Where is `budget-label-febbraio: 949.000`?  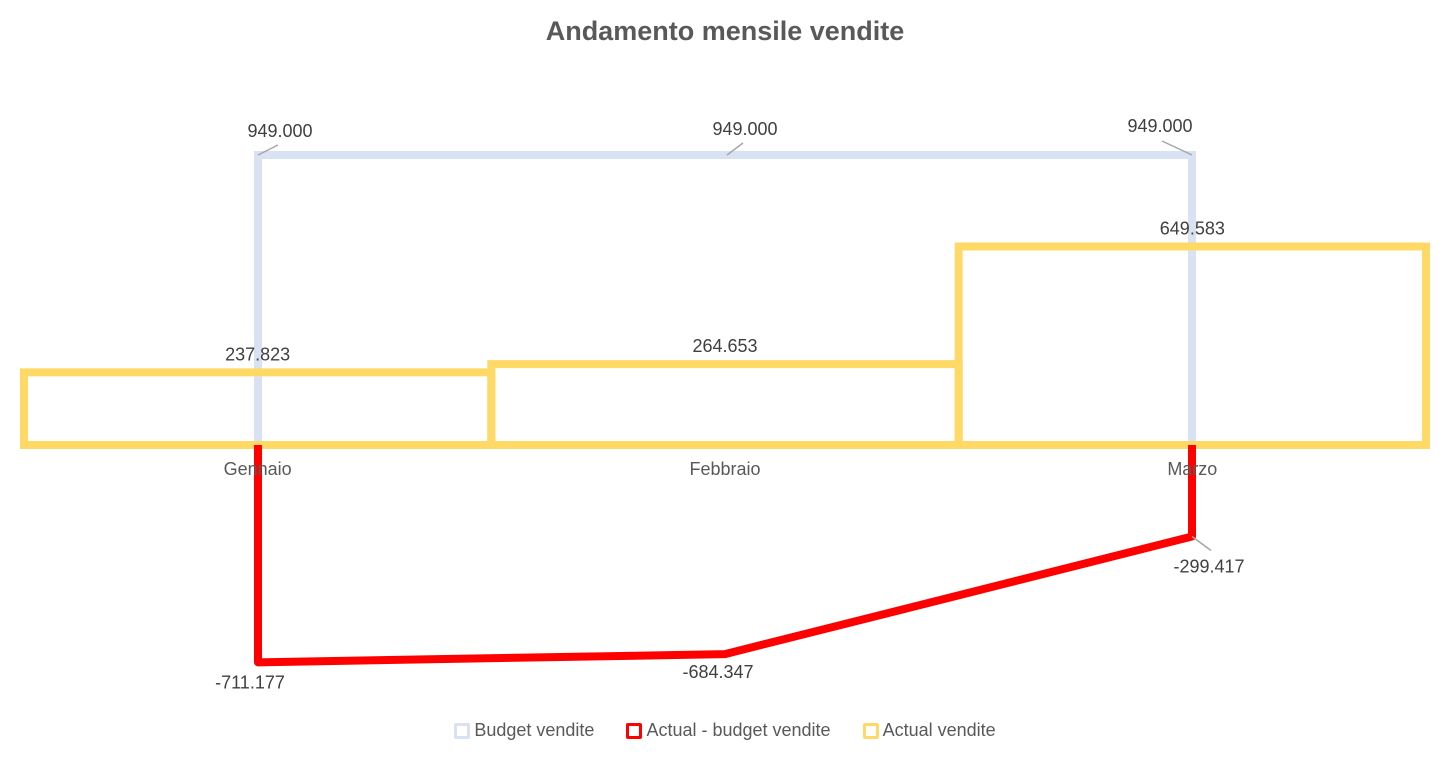
budget-label-febbraio: 949.000 is located at coordinates (744, 129).